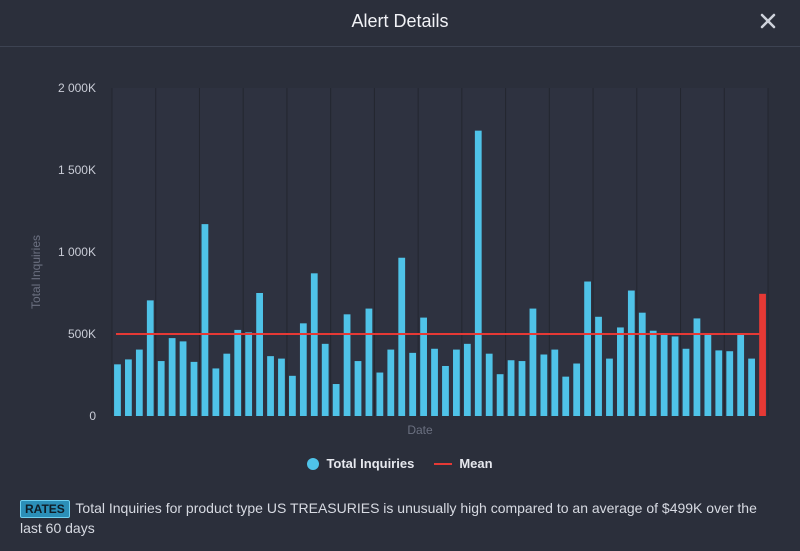  Describe the element at coordinates (313, 463) in the screenshot. I see `legend-dot-icon` at that location.